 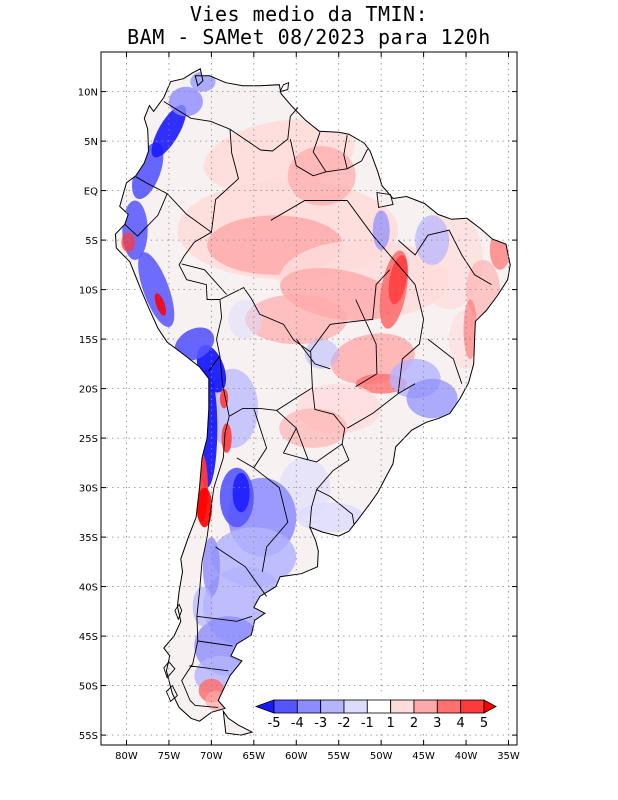 I want to click on lon-tick-label: 75W, so click(x=169, y=756).